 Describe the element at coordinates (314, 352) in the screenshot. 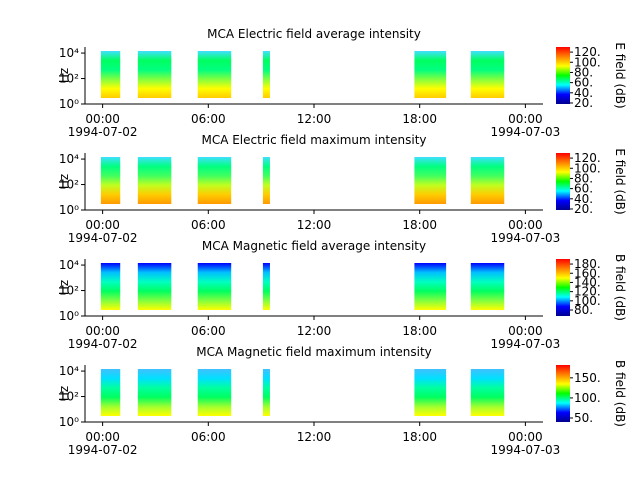

I see `panel-title: MCA Magnetic field maximum intensity` at that location.